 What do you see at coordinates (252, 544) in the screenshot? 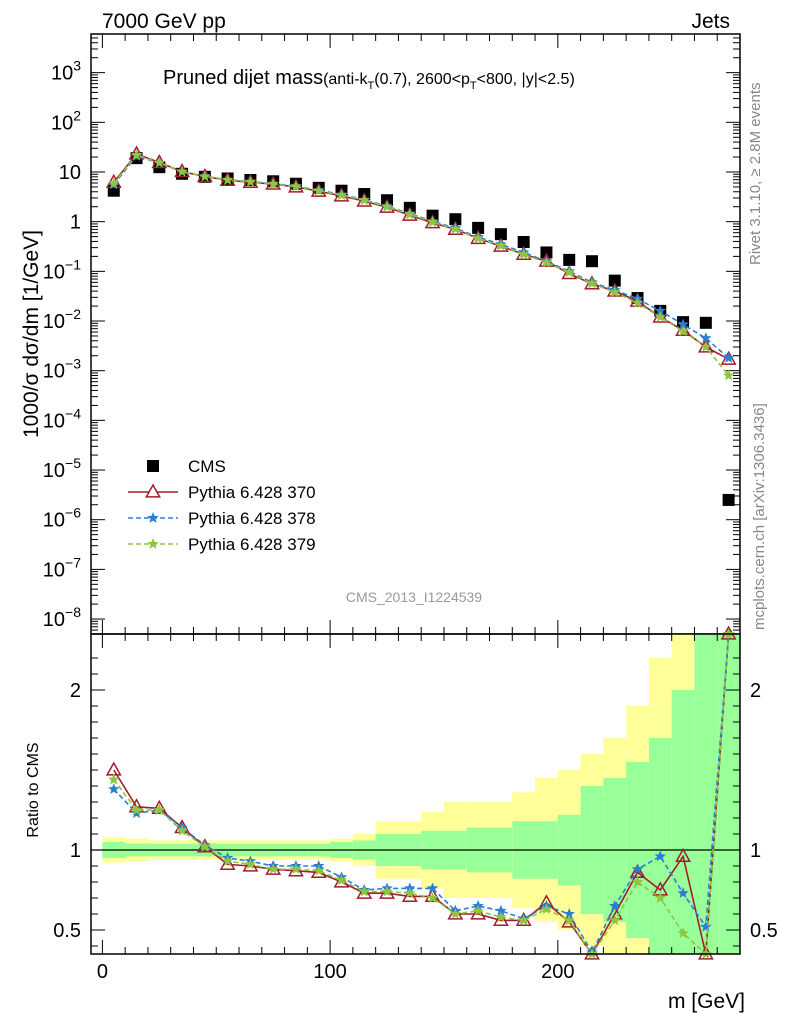
I see `legend-label: Pythia 6.428 379` at bounding box center [252, 544].